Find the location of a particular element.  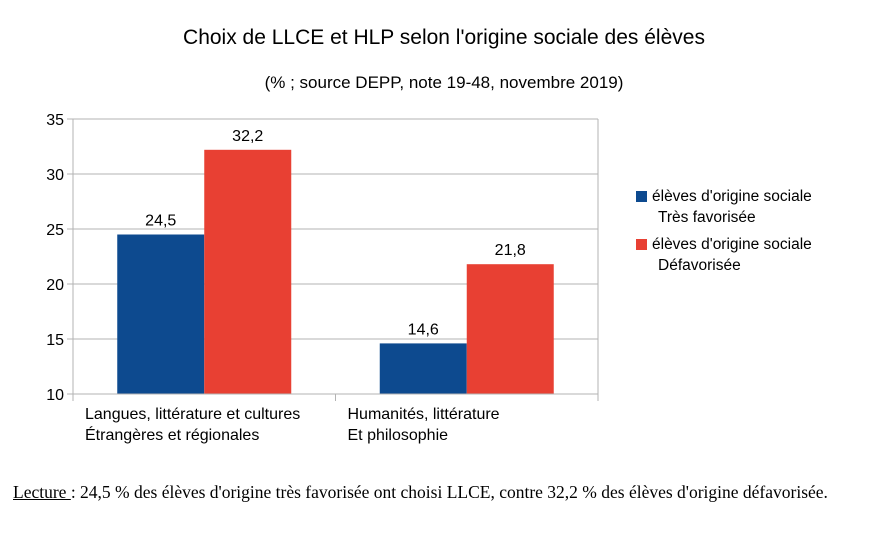

x-category-label: Étrangères et régionales is located at coordinates (172, 434).